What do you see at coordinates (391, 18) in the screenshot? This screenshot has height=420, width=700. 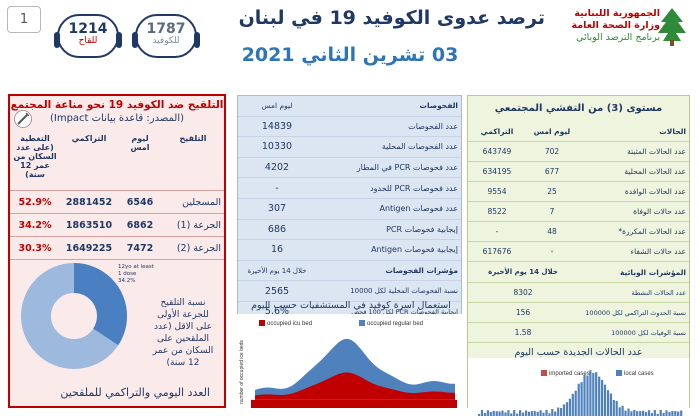 I see `page-title: ترصد عدوى الكوفيد 19 في لبنان` at bounding box center [391, 18].